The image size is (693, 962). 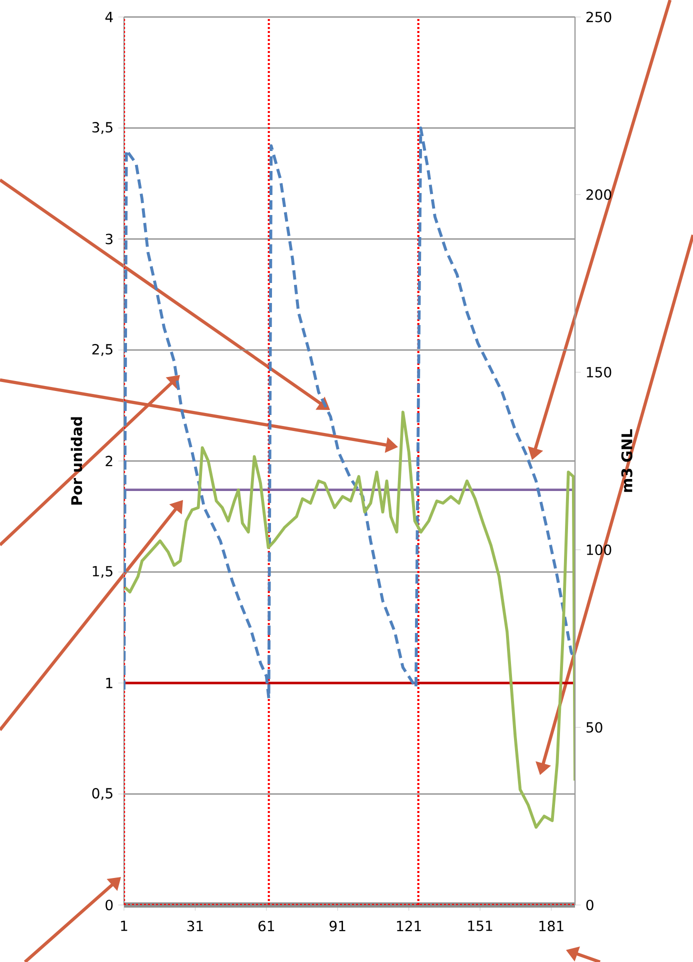 I want to click on x-tick-label: 31, so click(x=195, y=926).